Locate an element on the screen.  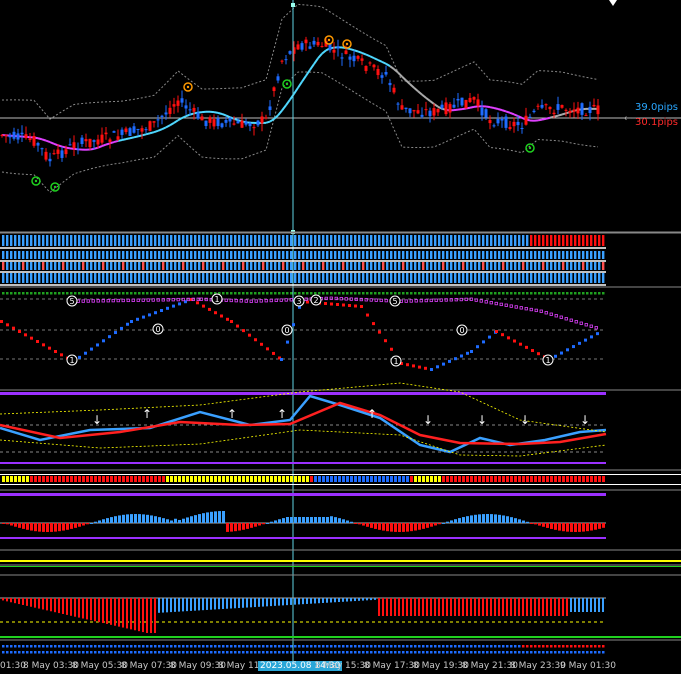
time-label: 8 May 19:30 is located at coordinates (441, 666).